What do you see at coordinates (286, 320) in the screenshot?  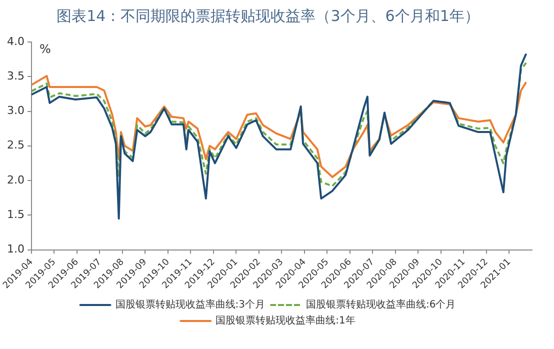 I see `legend-label: 国股银票转贴现收益率曲线:1年` at bounding box center [286, 320].